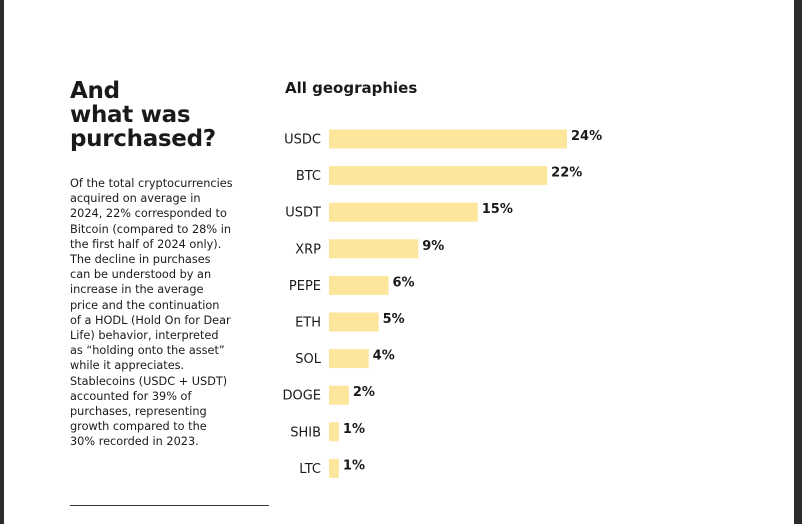 This screenshot has height=524, width=802. Describe the element at coordinates (438, 176) in the screenshot. I see `bar-btc` at that location.